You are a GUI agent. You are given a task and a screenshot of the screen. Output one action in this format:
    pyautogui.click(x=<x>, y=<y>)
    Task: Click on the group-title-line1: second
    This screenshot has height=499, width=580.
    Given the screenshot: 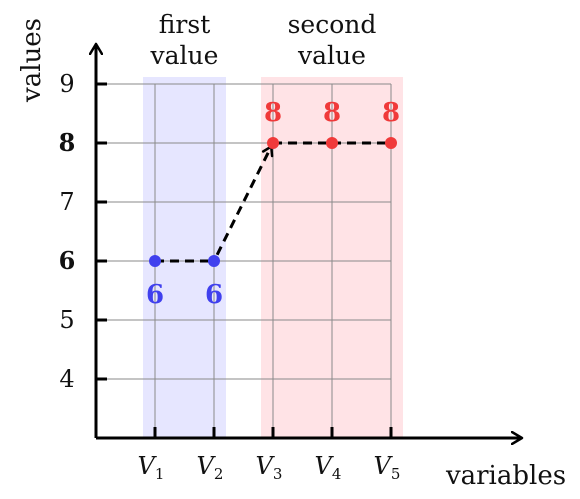 What is the action you would take?
    pyautogui.click(x=332, y=24)
    